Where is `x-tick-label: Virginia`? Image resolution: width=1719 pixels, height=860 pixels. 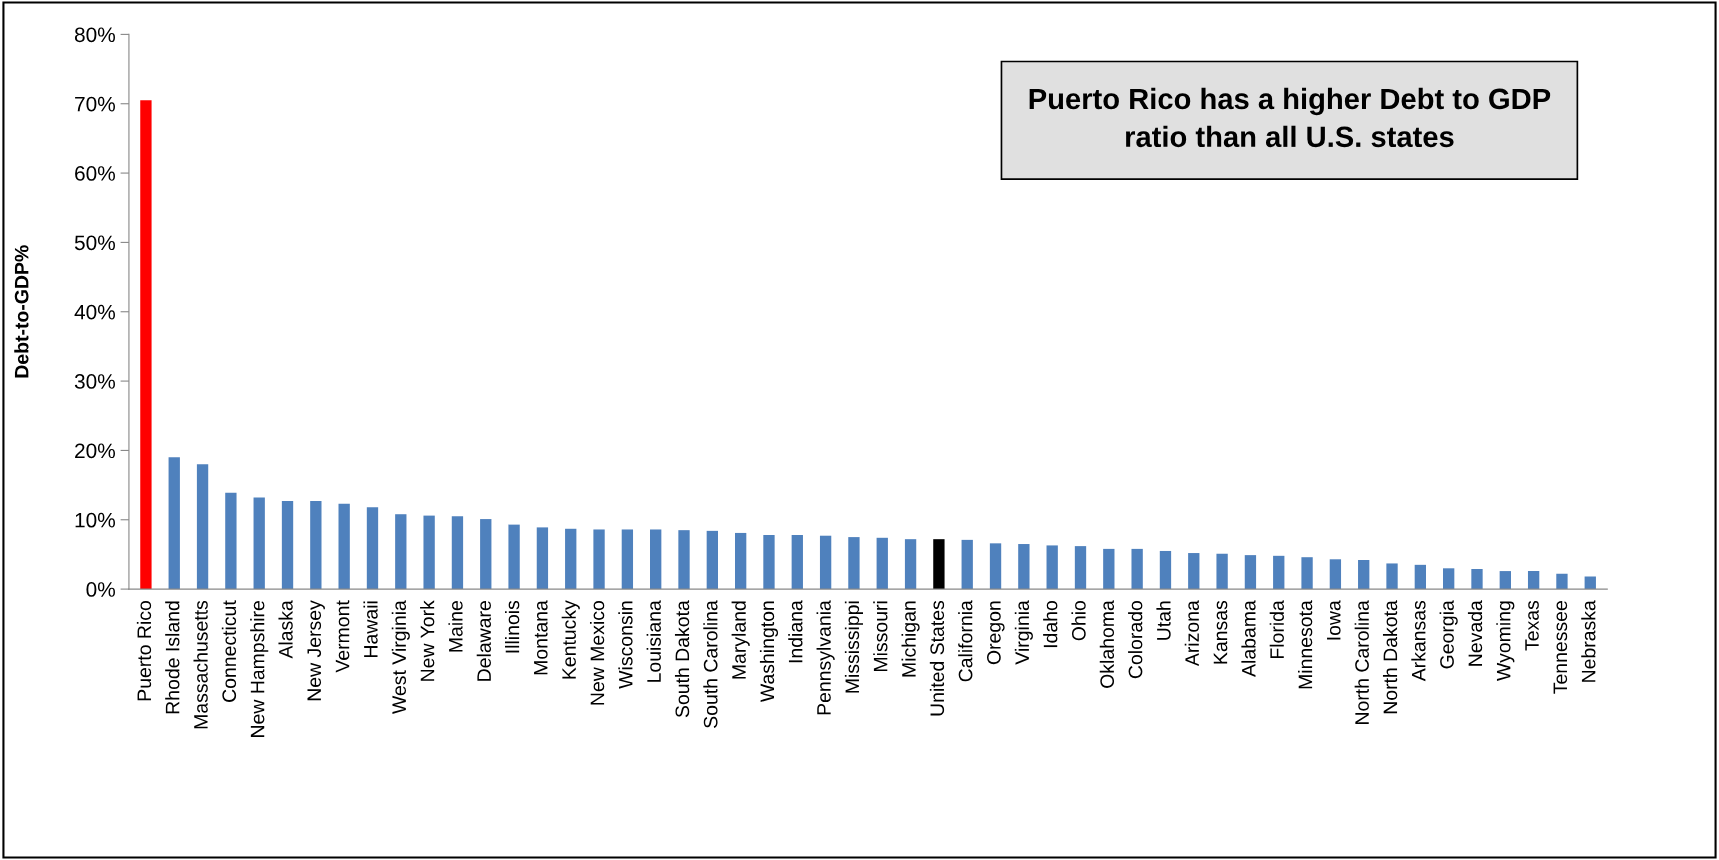 x-tick-label: Virginia is located at coordinates (1023, 632).